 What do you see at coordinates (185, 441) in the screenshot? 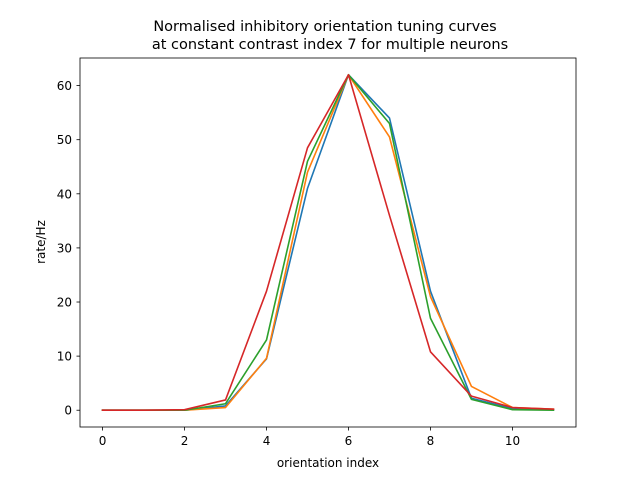
I see `x-tick-label: 2` at bounding box center [185, 441].